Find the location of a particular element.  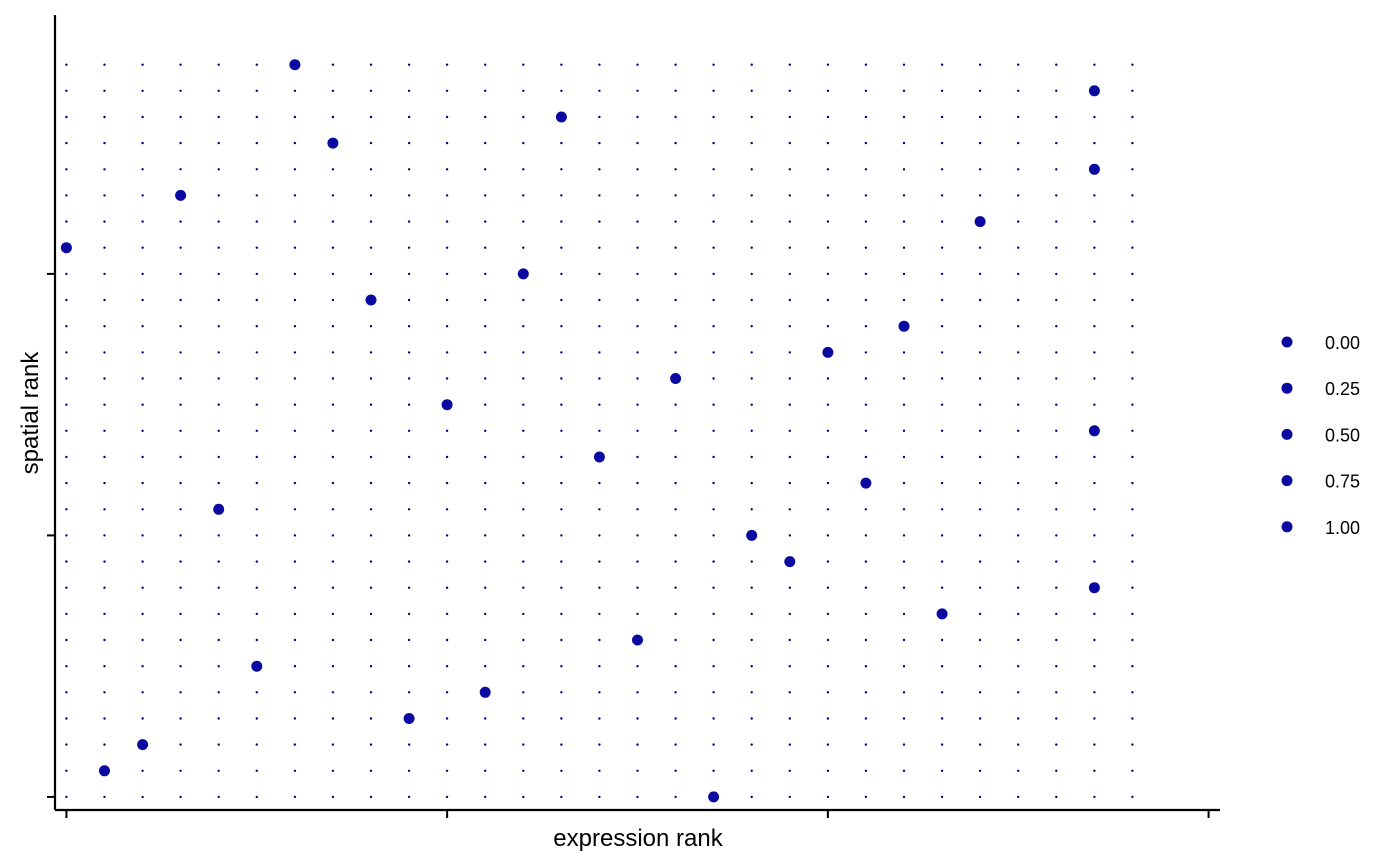

legend-label: 0.50 is located at coordinates (1342, 435).